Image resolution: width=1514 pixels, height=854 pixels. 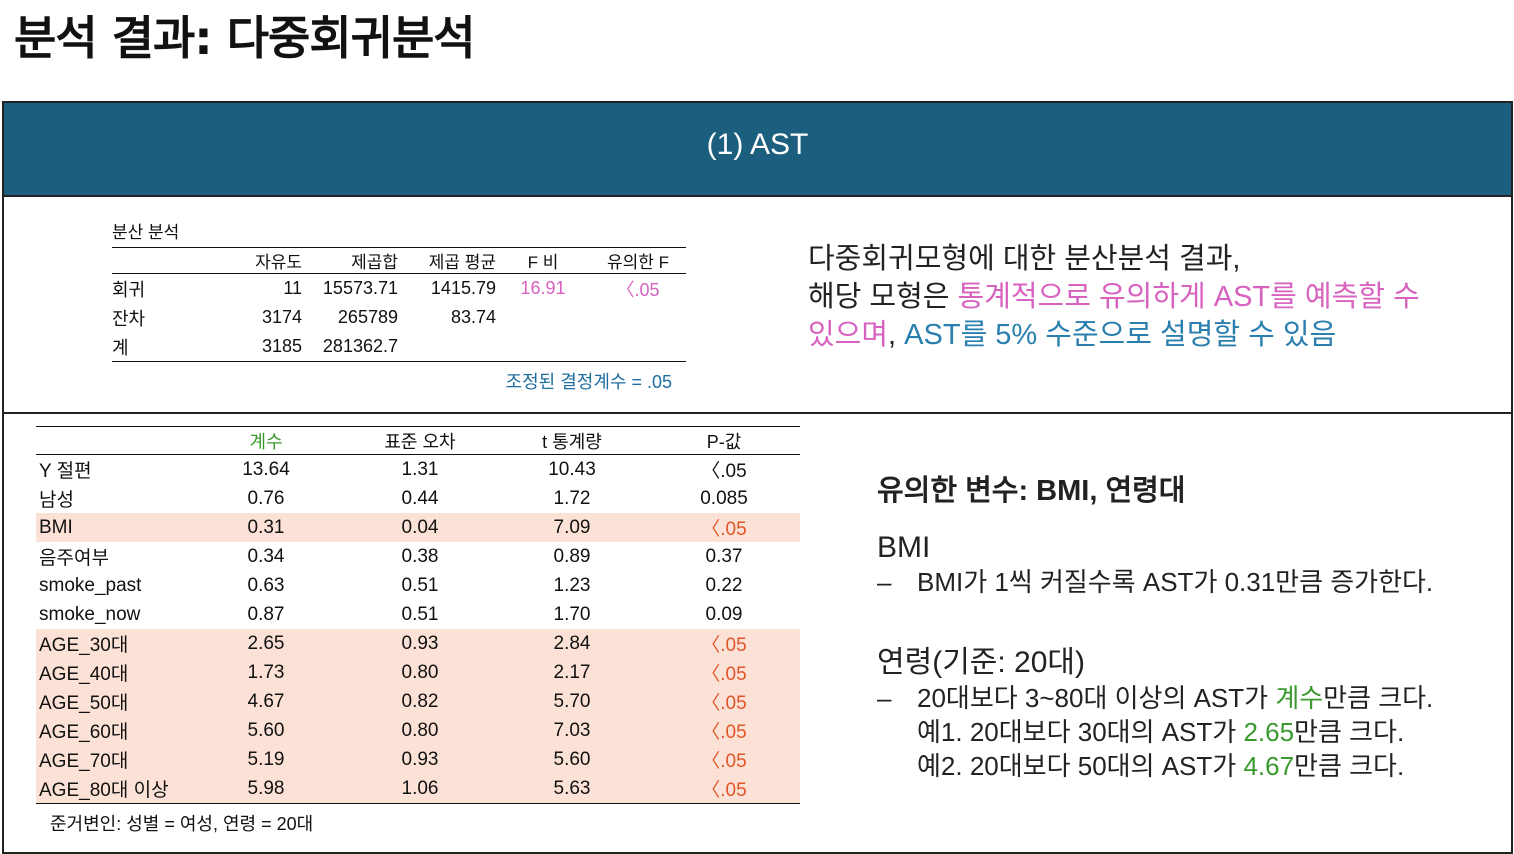 I want to click on coef-label: Y 절편, so click(x=65, y=471).